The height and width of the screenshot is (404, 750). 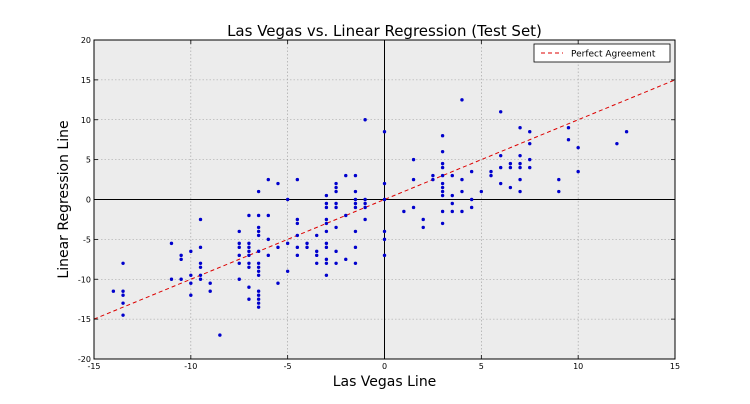 What do you see at coordinates (86, 40) in the screenshot?
I see `y-tick-label: 20` at bounding box center [86, 40].